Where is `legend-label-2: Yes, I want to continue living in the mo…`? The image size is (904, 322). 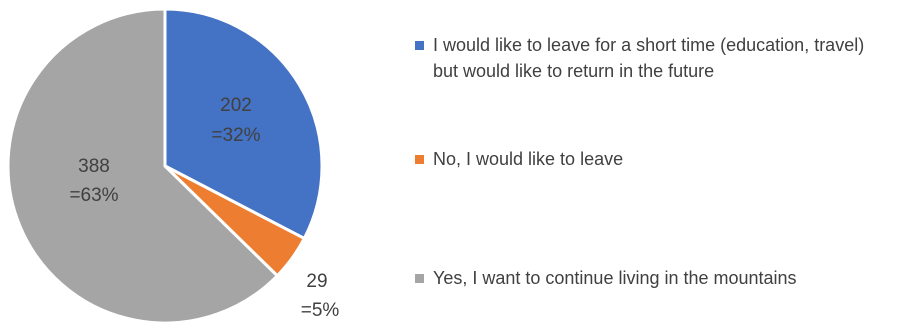
legend-label-2: Yes, I want to continue living in the mo… is located at coordinates (615, 278).